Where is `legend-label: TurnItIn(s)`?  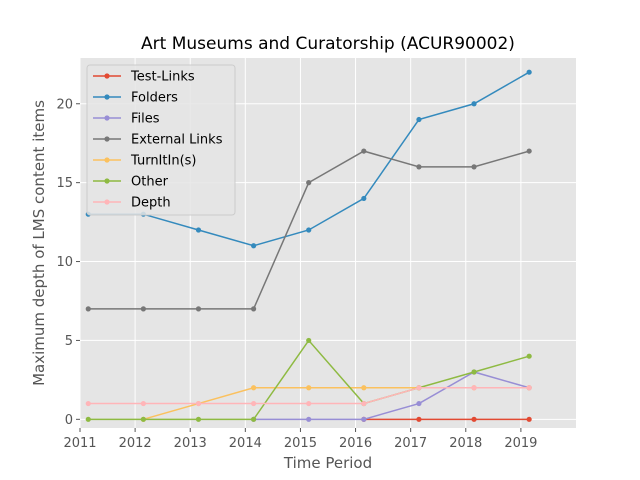 legend-label: TurnItIn(s) is located at coordinates (163, 161).